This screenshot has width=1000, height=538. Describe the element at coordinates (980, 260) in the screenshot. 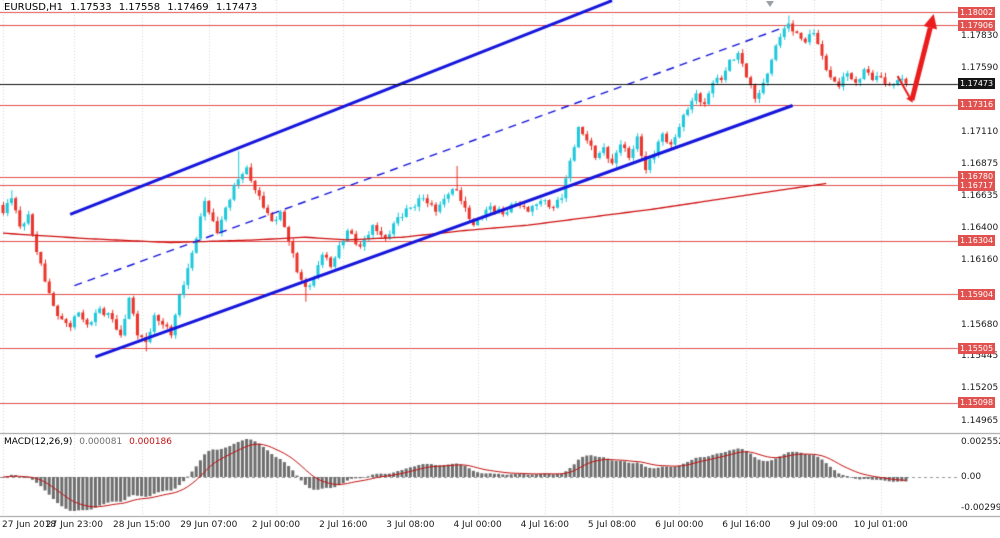

I see `price-tick: 1.16160` at that location.